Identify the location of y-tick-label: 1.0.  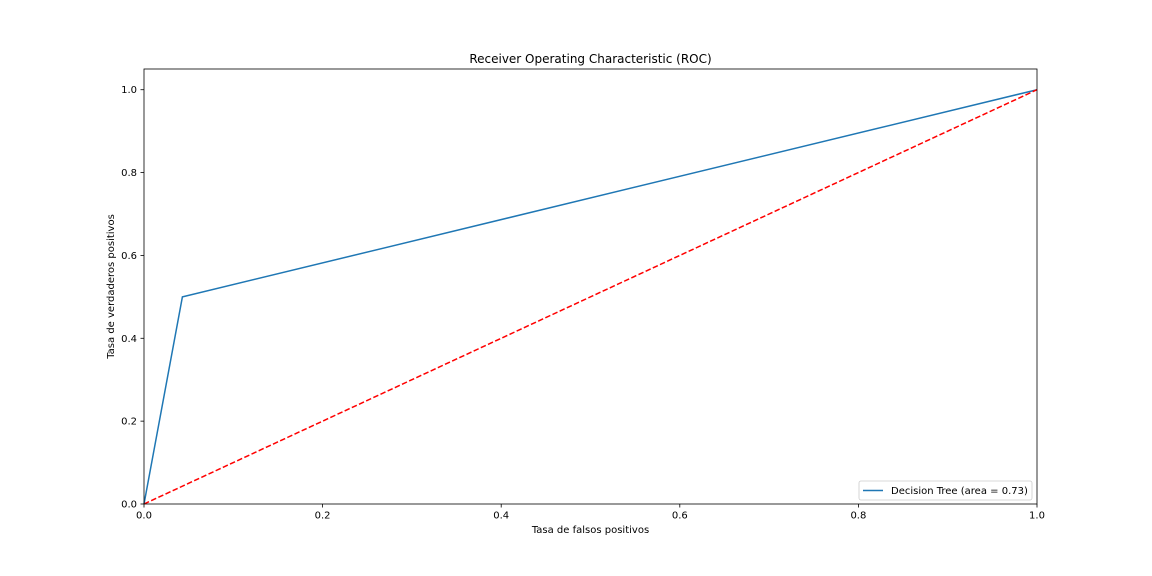
(129, 90).